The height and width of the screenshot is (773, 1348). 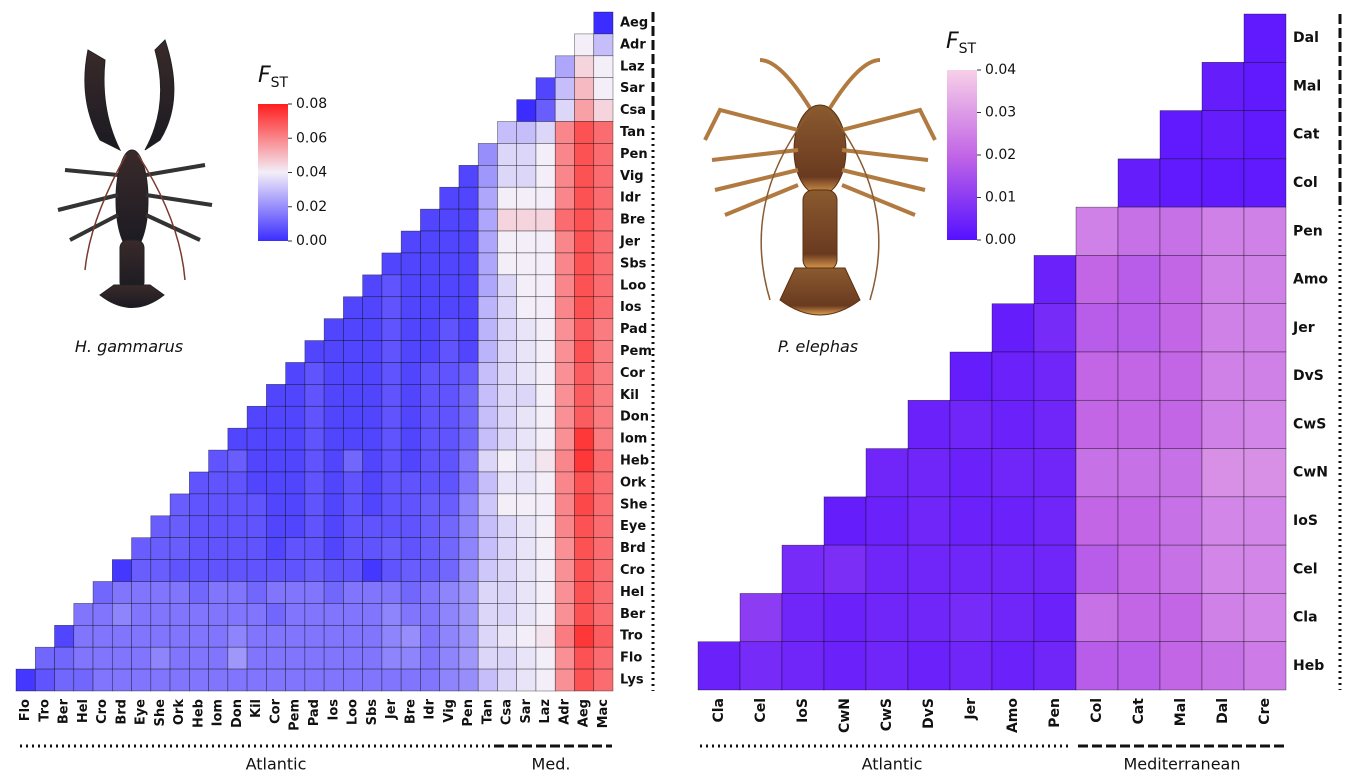 I want to click on y-tick-label: Mal, so click(x=1307, y=86).